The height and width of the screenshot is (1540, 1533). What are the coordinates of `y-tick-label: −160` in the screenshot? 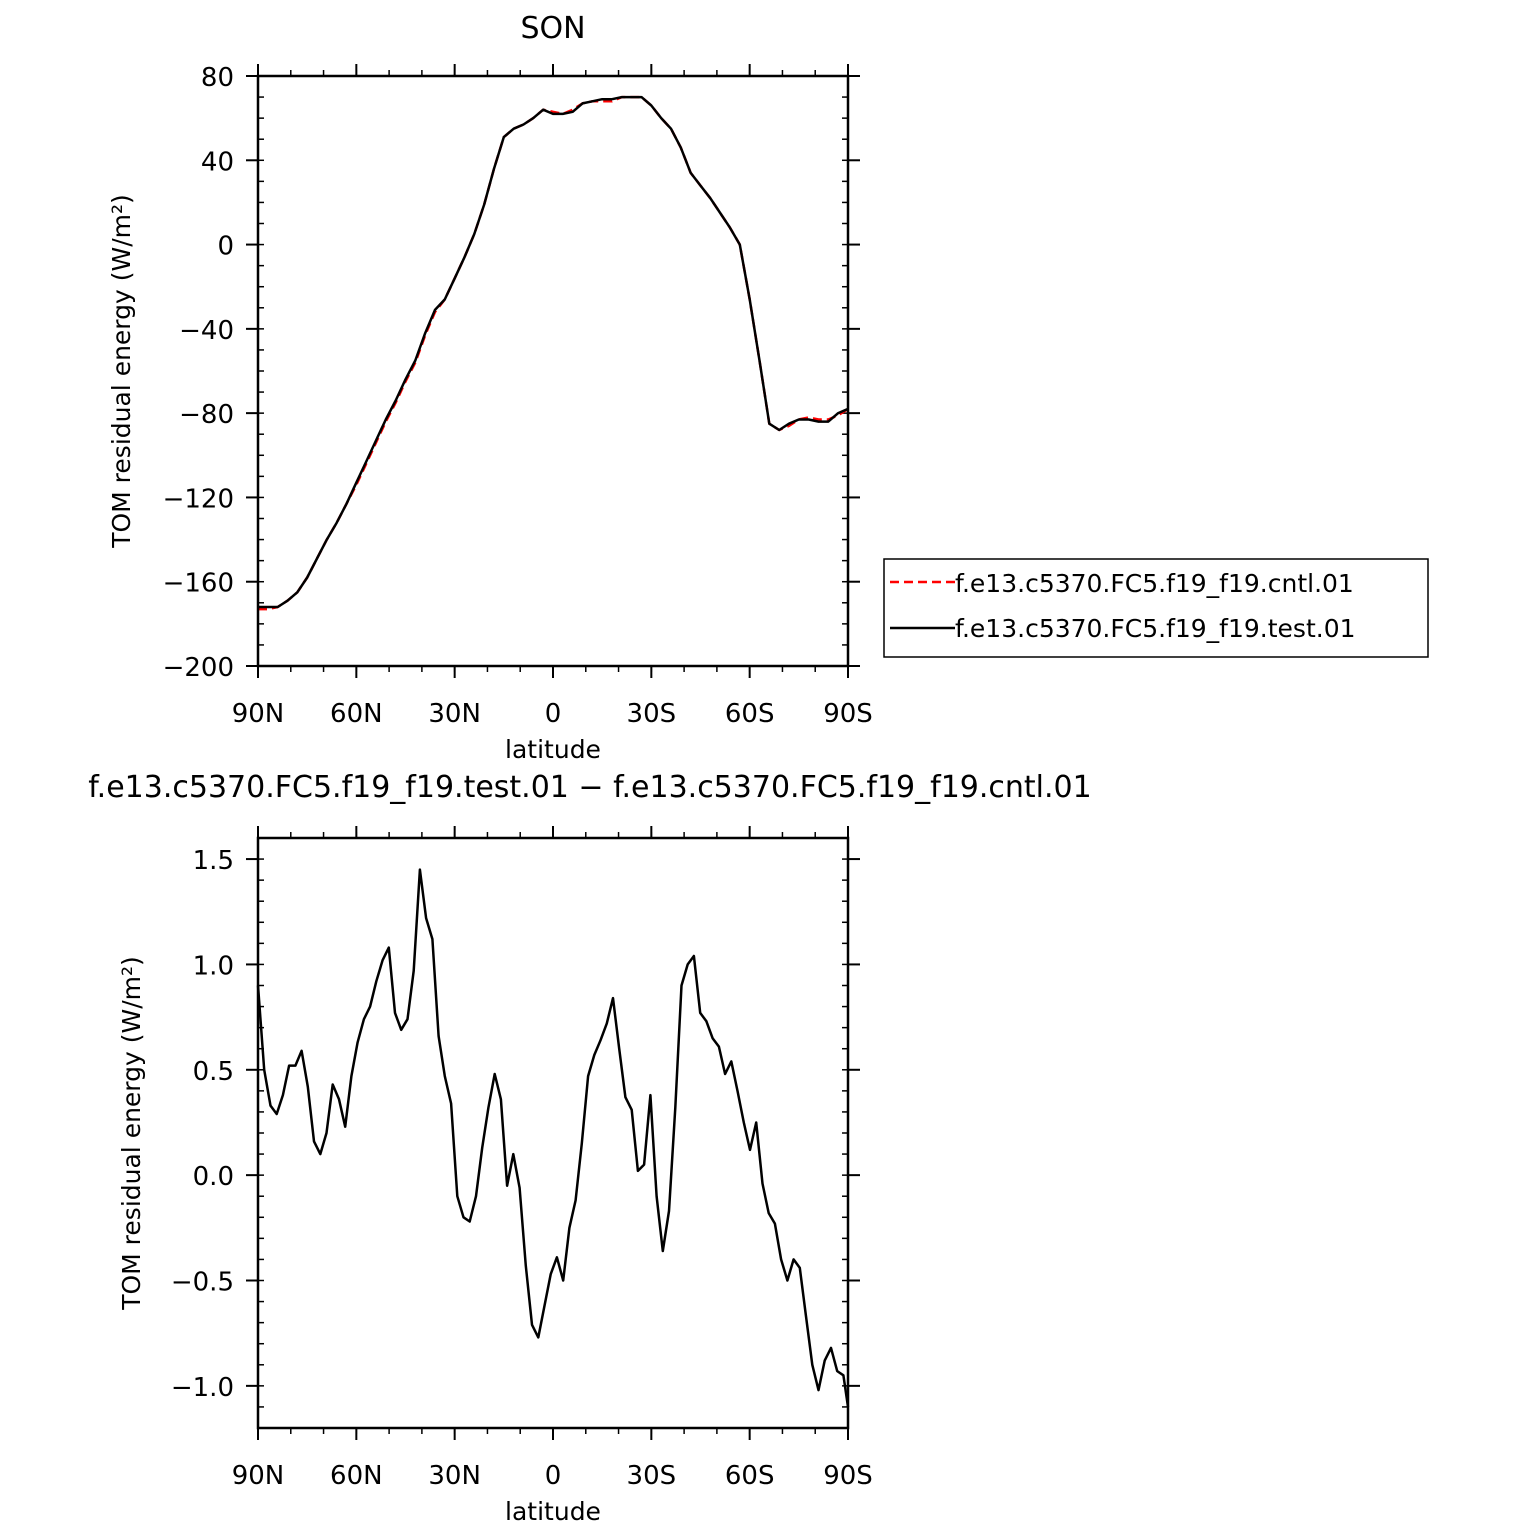 It's located at (198, 584).